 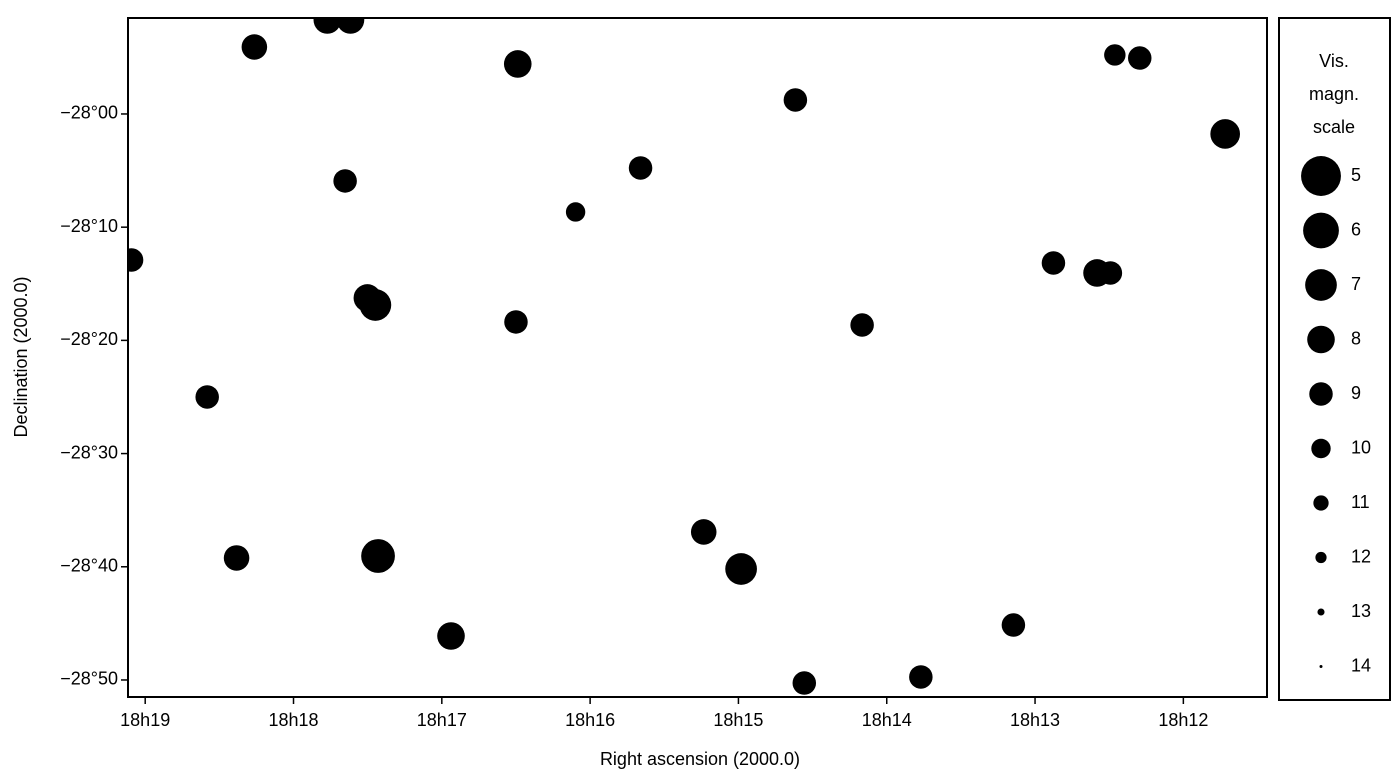 I want to click on y-tick-label: −28°20, so click(x=89, y=339).